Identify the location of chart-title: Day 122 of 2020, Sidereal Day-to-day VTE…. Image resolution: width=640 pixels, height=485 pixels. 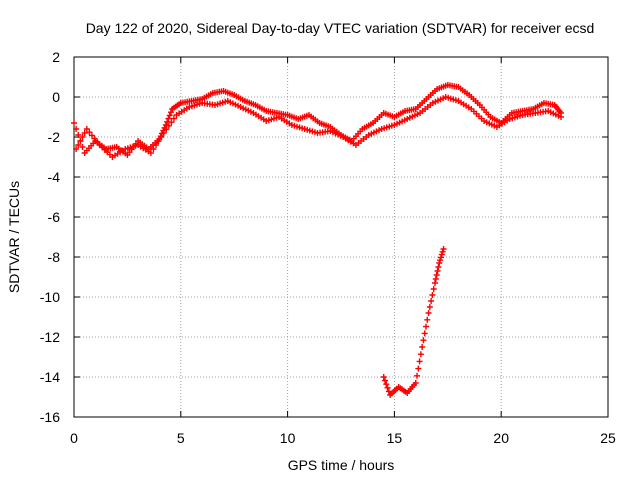
(340, 28).